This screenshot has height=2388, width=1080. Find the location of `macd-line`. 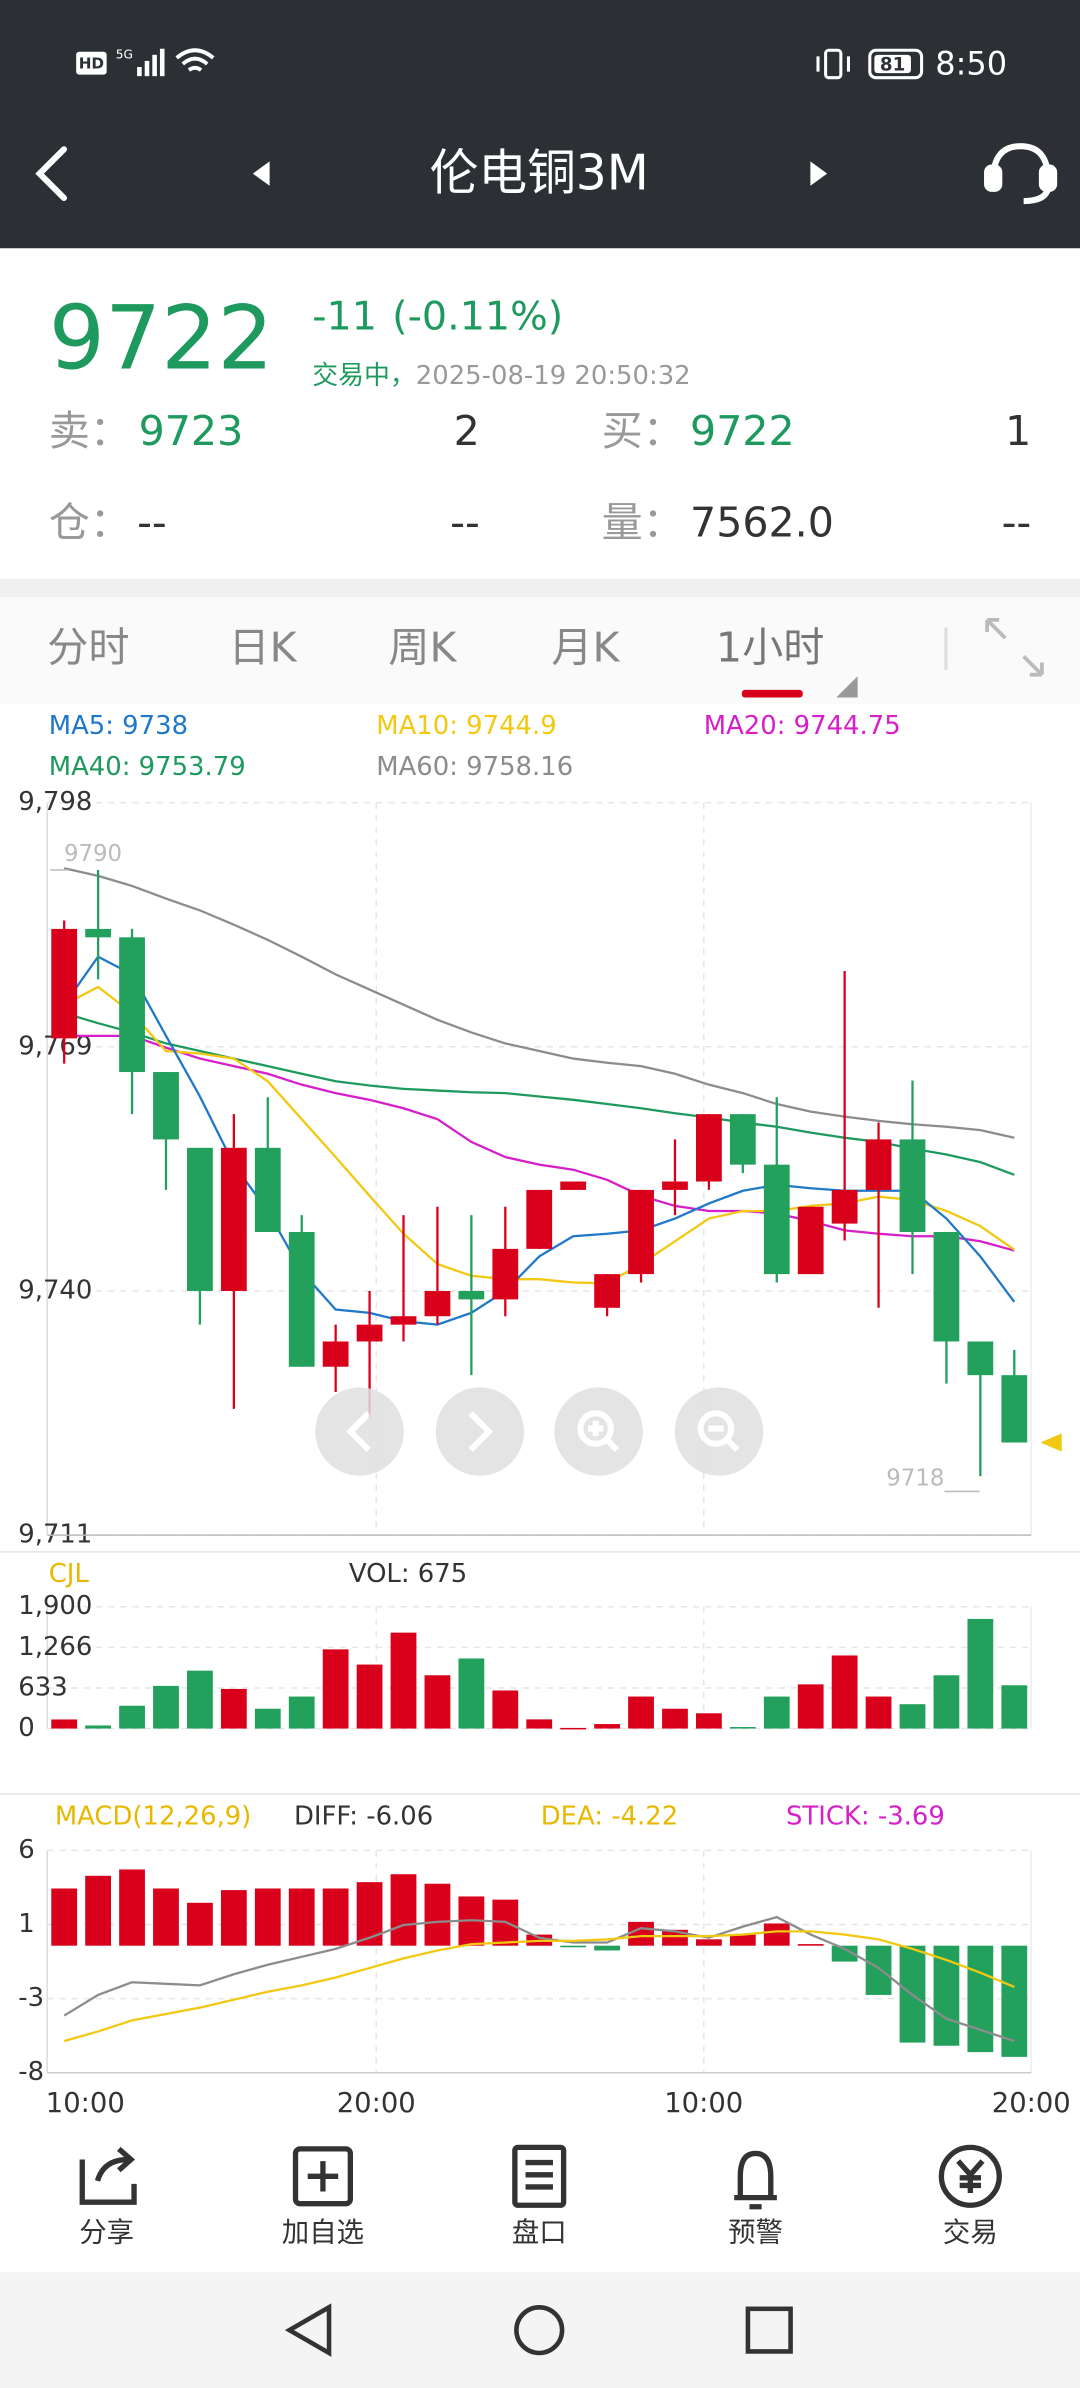

macd-line is located at coordinates (539, 1986).